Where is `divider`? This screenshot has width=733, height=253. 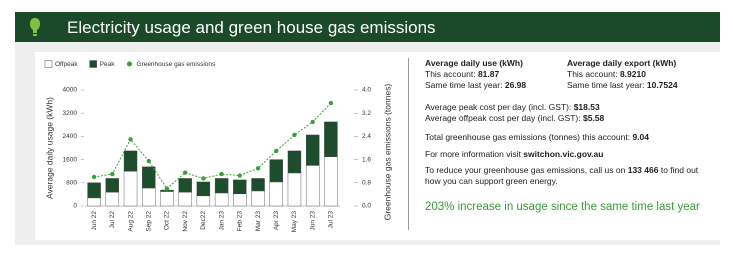
divider is located at coordinates (408, 144).